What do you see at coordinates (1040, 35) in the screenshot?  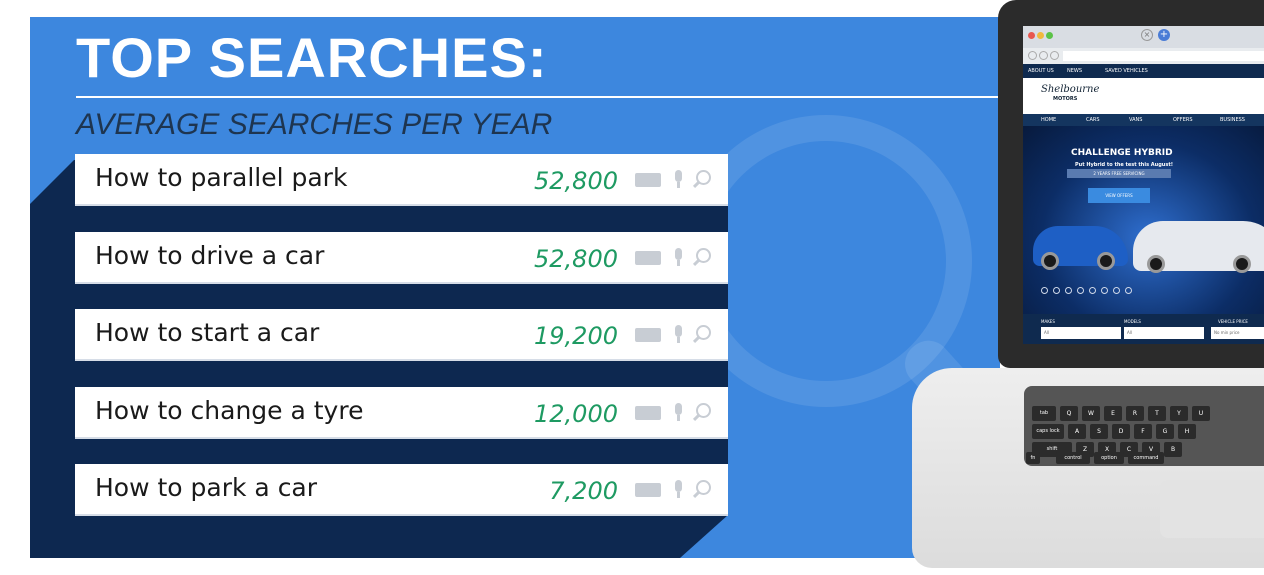 I see `minimize-dot-icon` at bounding box center [1040, 35].